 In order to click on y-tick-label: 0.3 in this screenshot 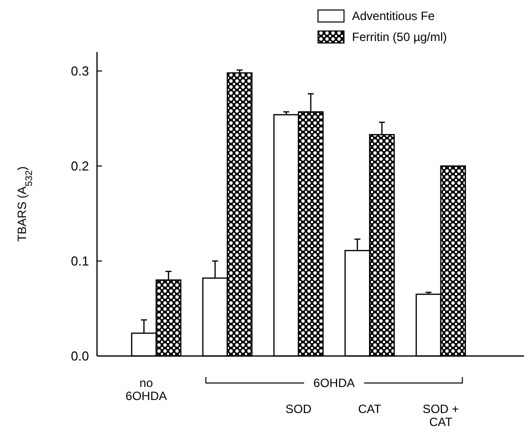, I will do `click(79, 71)`.